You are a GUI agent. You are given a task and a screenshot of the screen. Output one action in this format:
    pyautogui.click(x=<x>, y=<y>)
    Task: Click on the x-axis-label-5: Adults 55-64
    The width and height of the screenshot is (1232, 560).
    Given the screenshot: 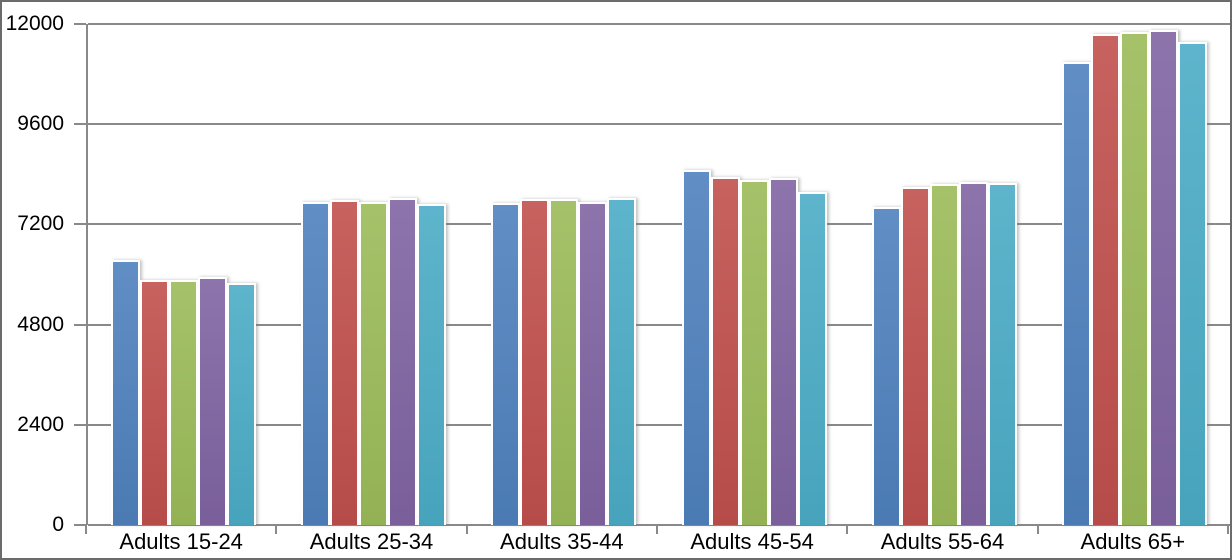 What is the action you would take?
    pyautogui.click(x=942, y=541)
    